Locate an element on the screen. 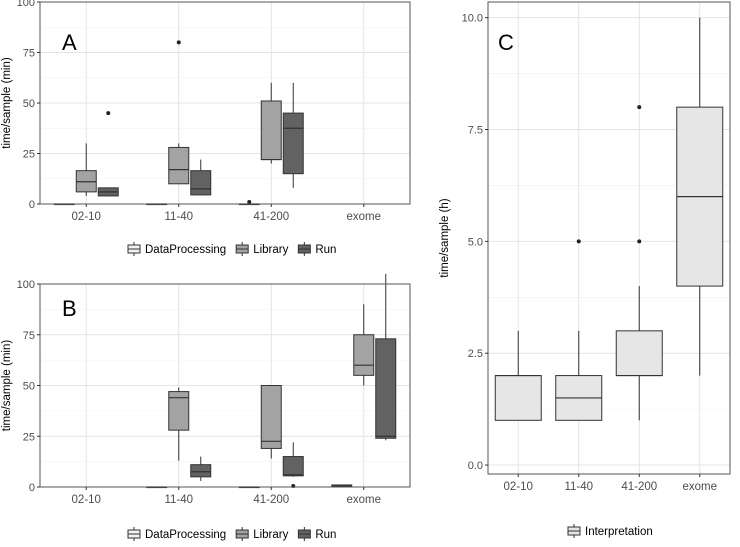 The height and width of the screenshot is (547, 740). box-run-exome is located at coordinates (386, 357).